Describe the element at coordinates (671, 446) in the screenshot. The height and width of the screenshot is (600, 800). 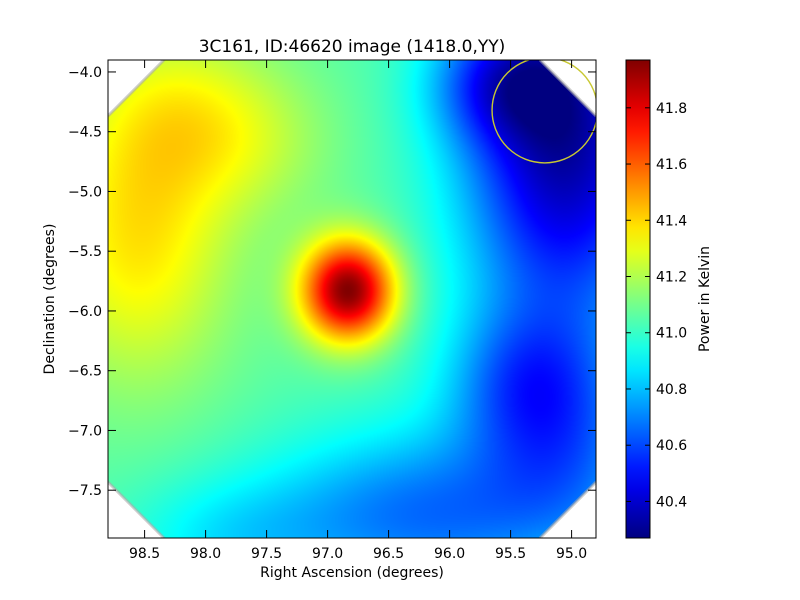
I see `colorbar-tick-label: 40.6` at that location.